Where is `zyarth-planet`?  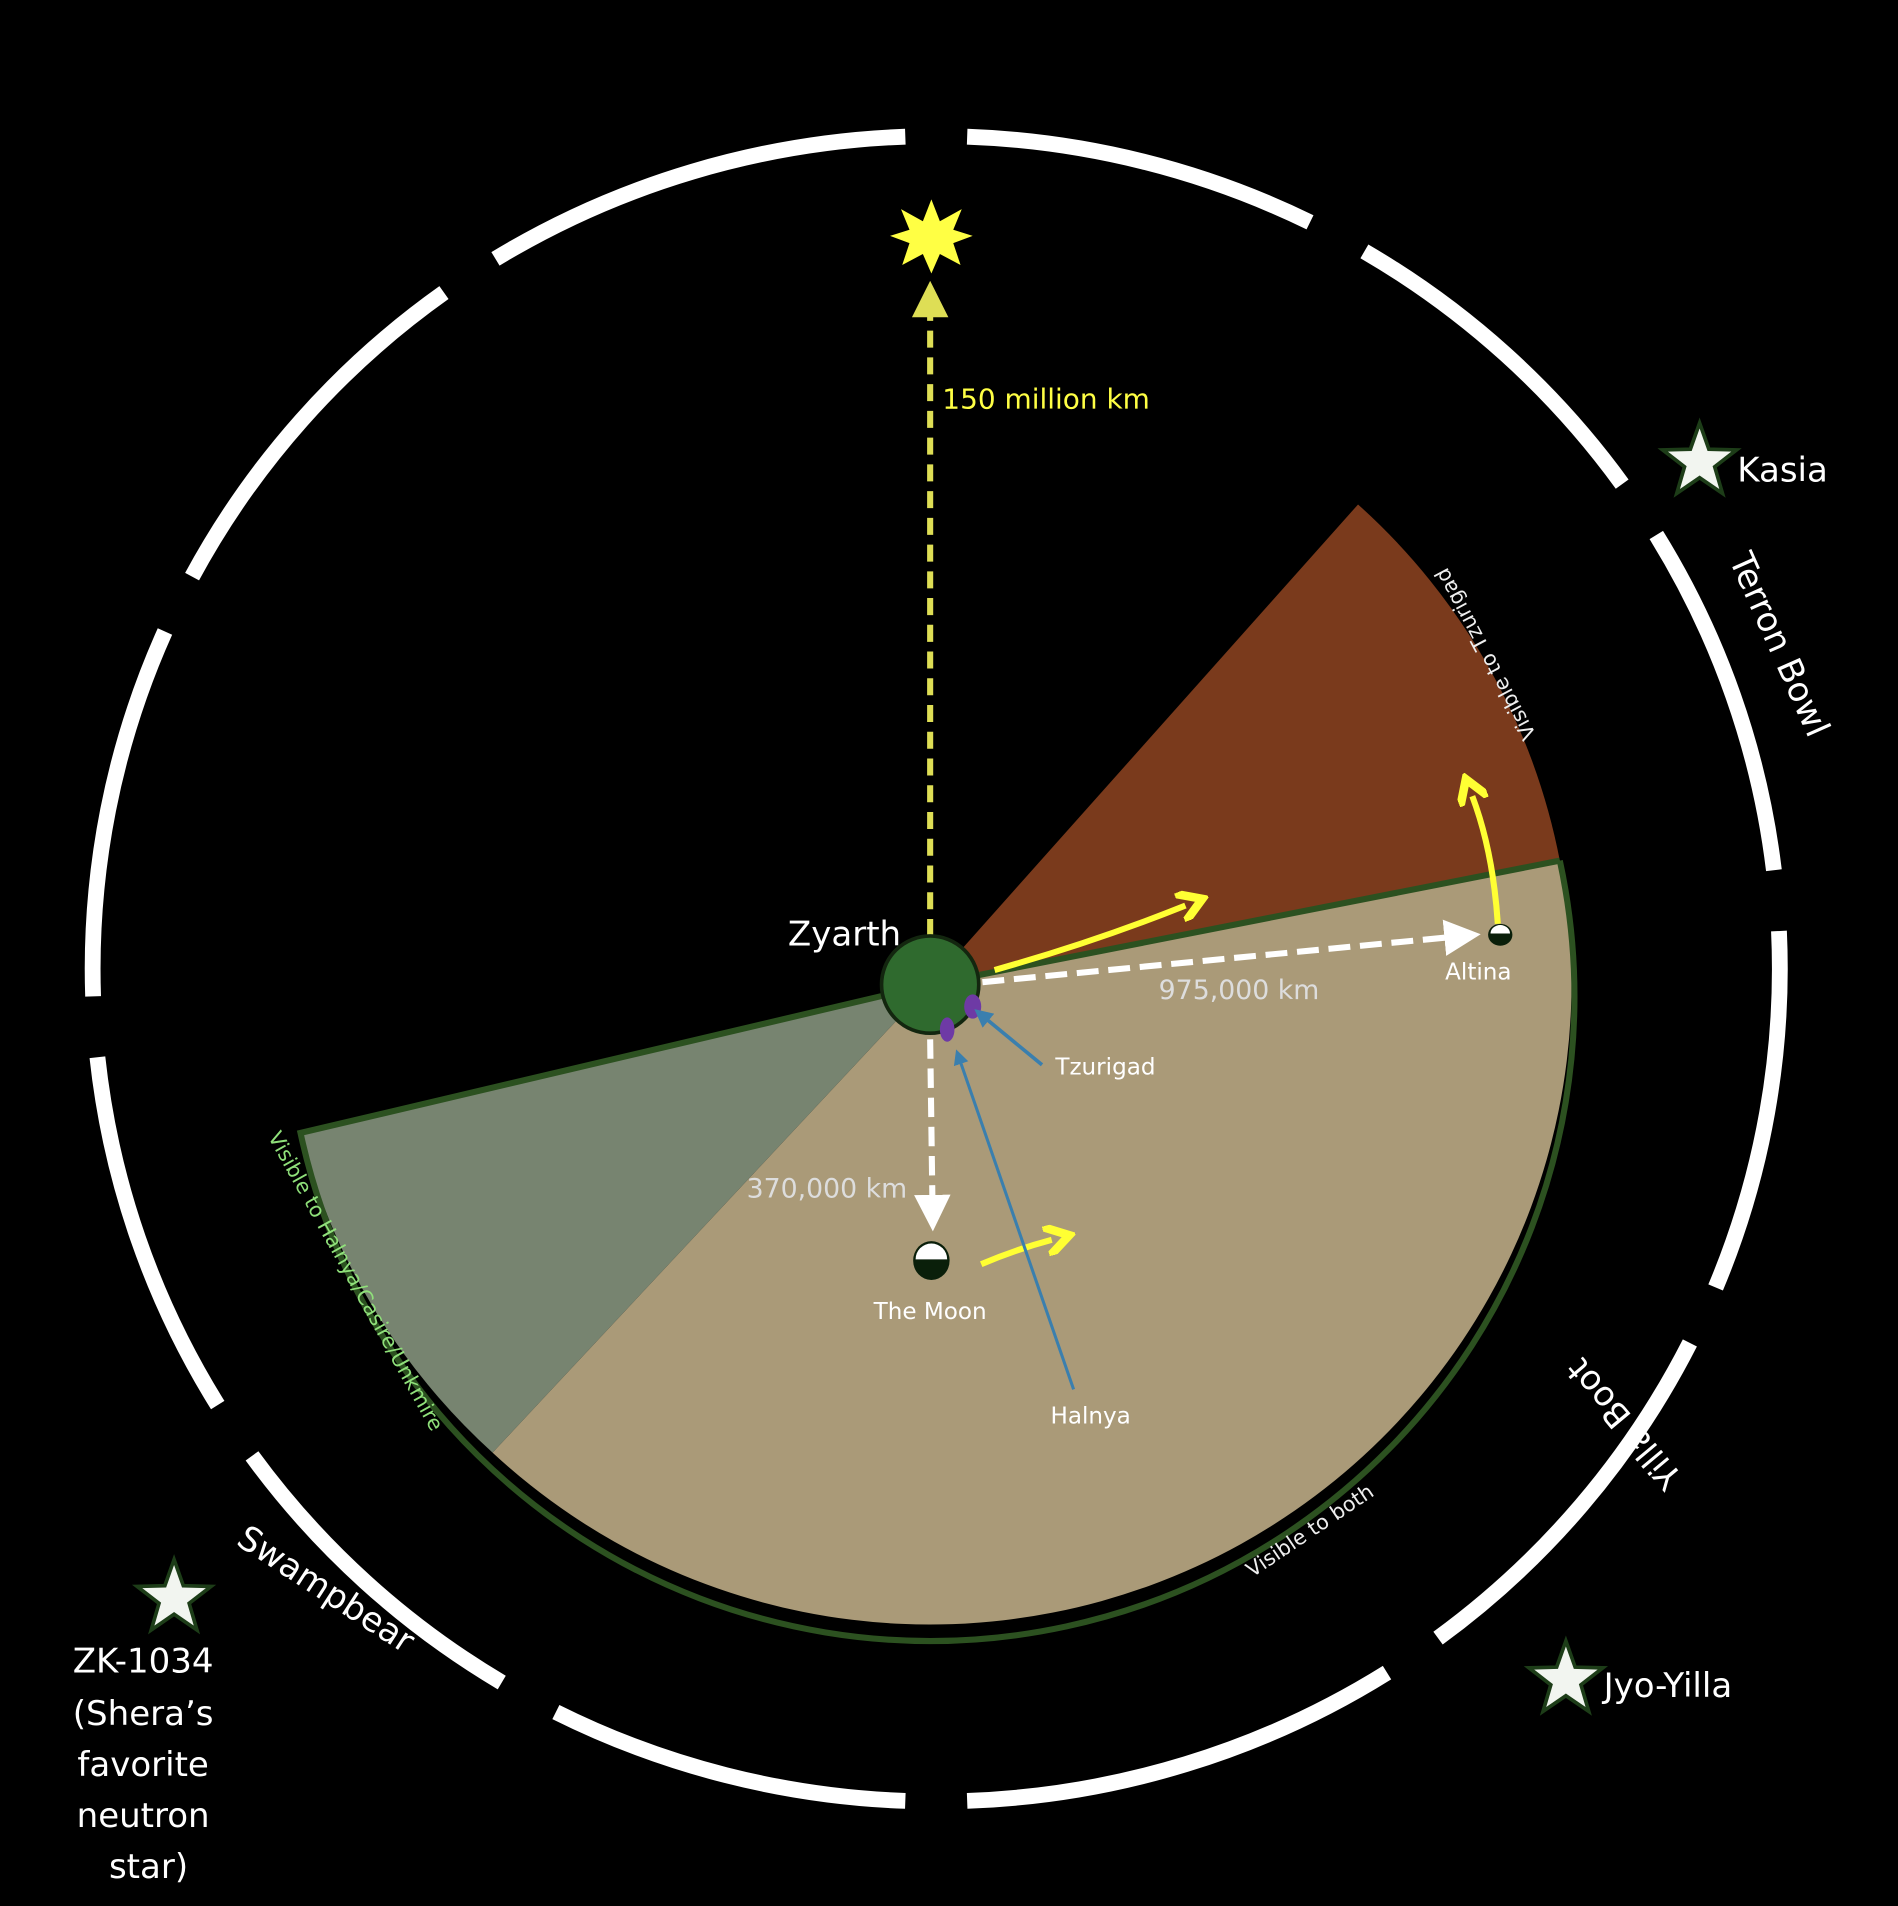 zyarth-planet is located at coordinates (930, 985).